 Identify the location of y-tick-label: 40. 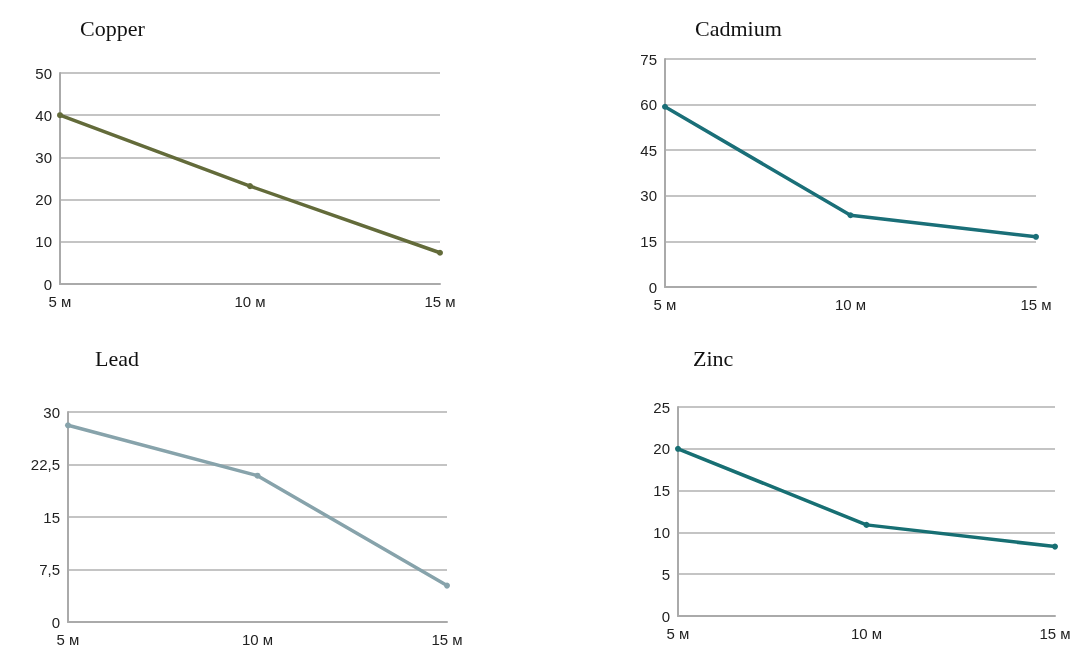
(43, 115).